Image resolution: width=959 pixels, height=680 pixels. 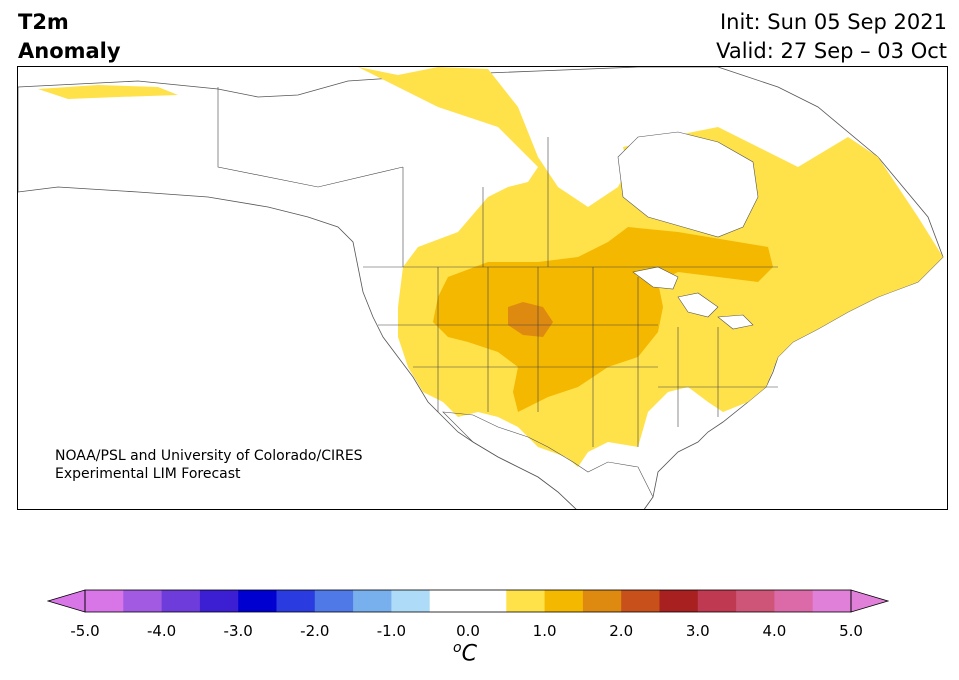 I want to click on unit-degree: o, so click(x=457, y=648).